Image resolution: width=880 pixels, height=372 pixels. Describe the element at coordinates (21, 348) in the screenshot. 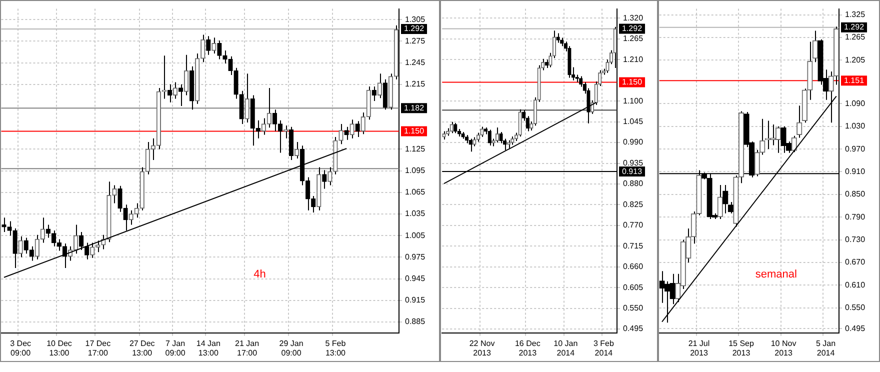

I see `x-tick-label: 3 Dec 09:00` at that location.